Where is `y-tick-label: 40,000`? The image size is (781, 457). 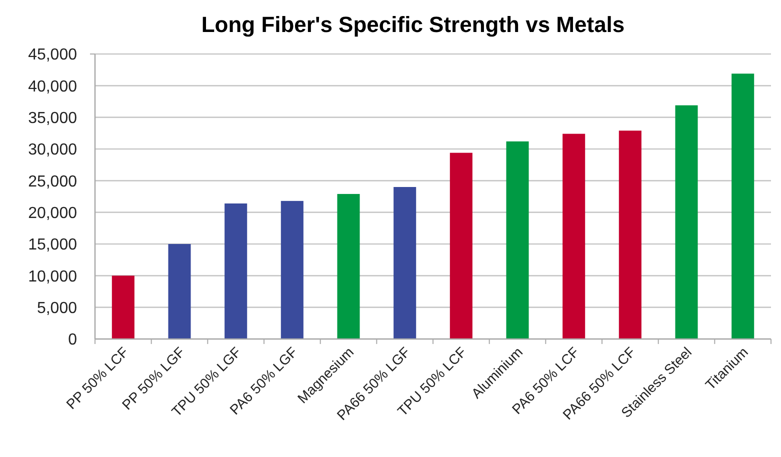
y-tick-label: 40,000 is located at coordinates (53, 87).